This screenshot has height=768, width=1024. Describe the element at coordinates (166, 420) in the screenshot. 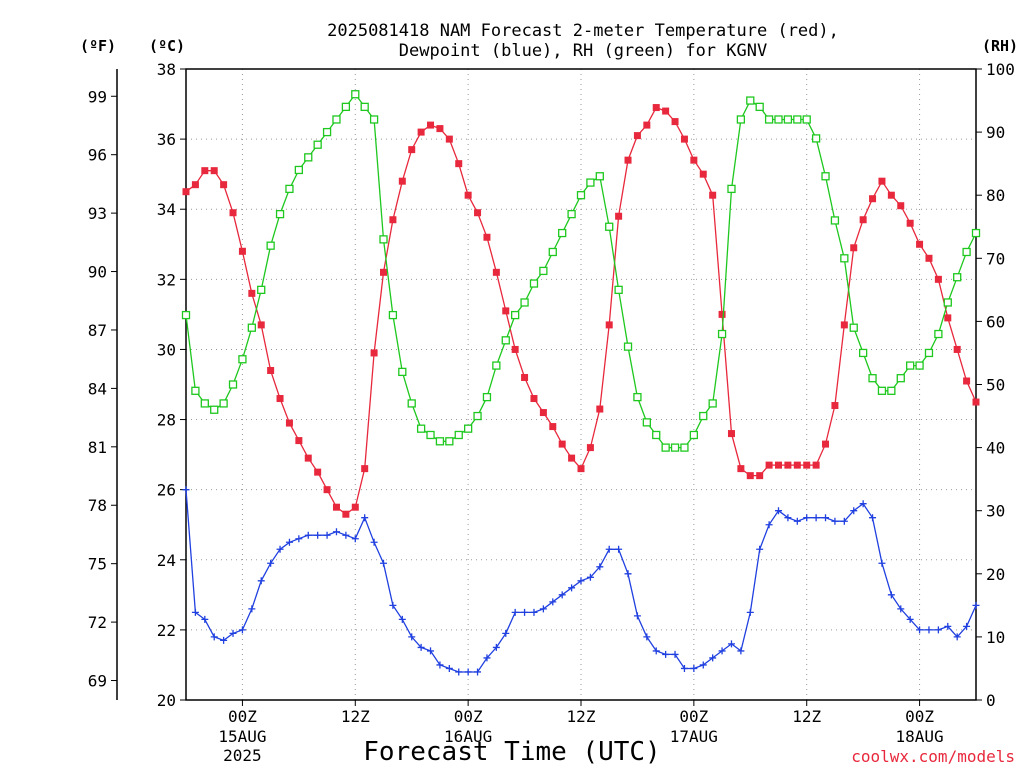

I see `celsius-tick-label: 28` at that location.